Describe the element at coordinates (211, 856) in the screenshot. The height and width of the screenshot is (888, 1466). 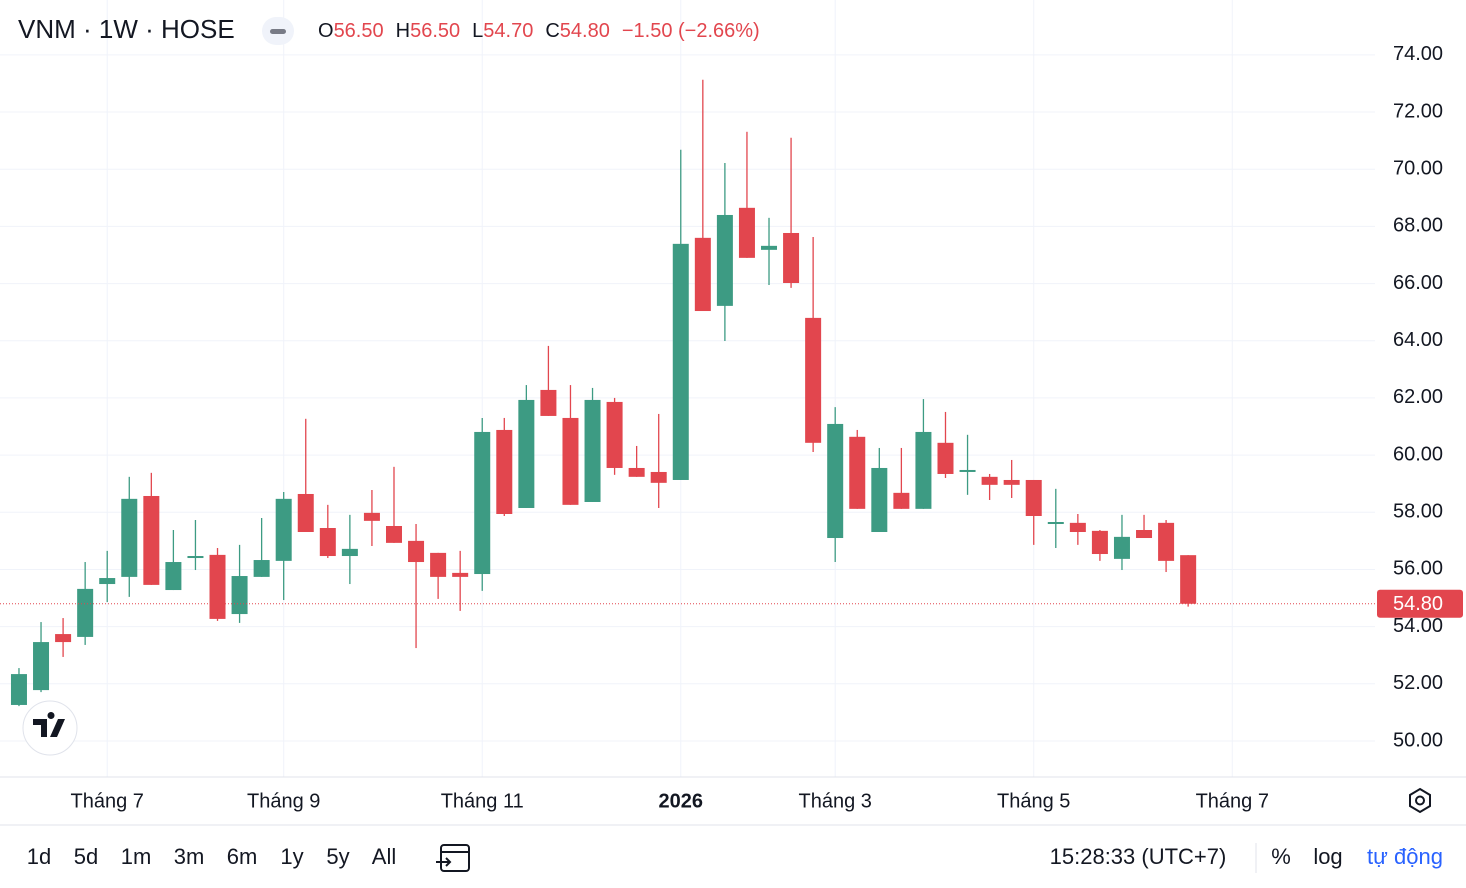
I see `range-buttons: 1d 5d 1m 3m 6m 1y 5y All` at that location.